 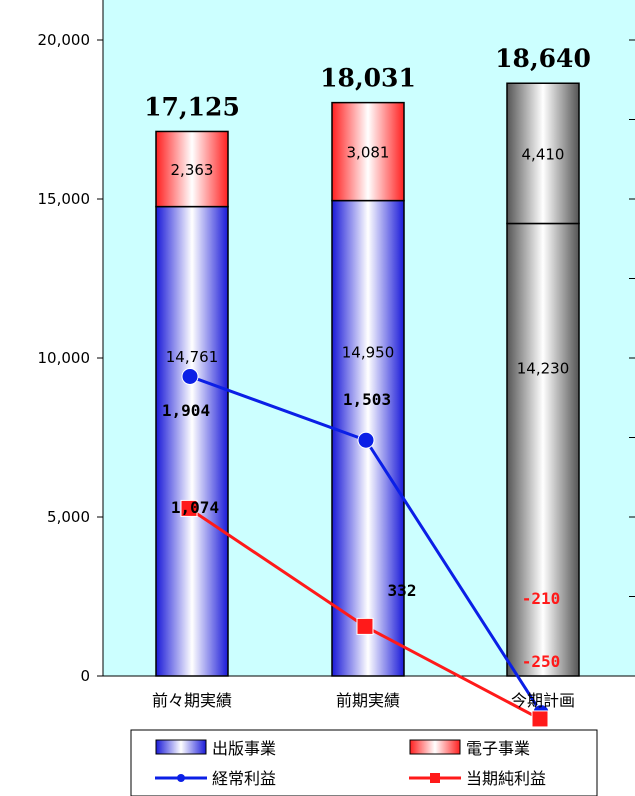 I want to click on category-label: 前期実績, so click(x=368, y=700).